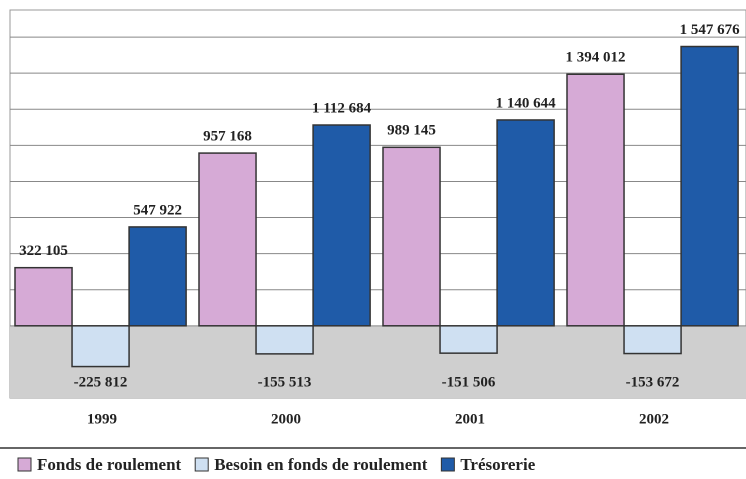 This screenshot has height=479, width=746. What do you see at coordinates (43, 251) in the screenshot?
I see `data-label: 322 105` at bounding box center [43, 251].